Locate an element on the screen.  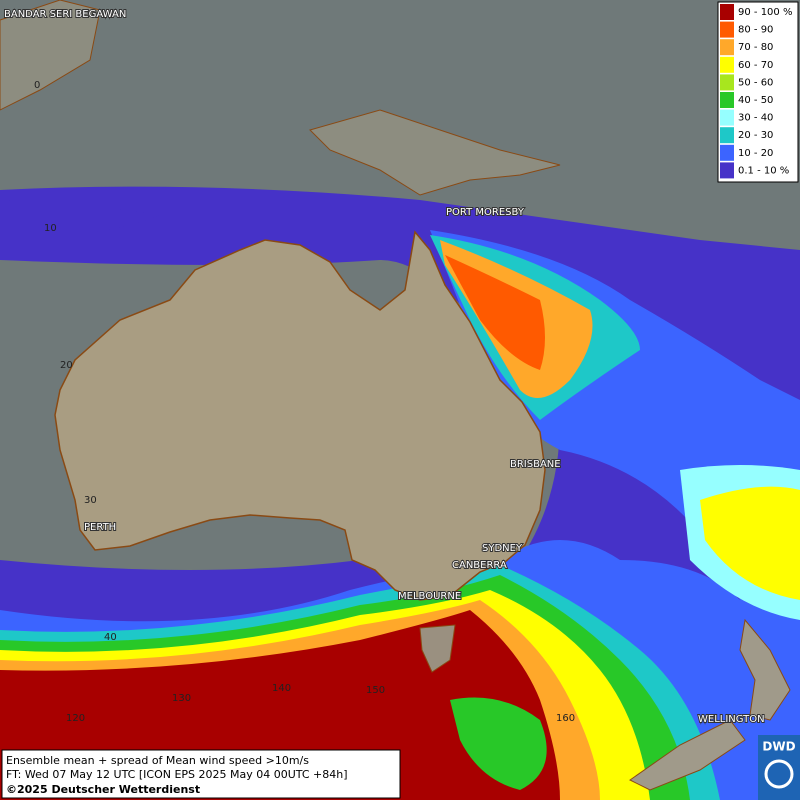
legend-label: 70 - 80 is located at coordinates (755, 47).